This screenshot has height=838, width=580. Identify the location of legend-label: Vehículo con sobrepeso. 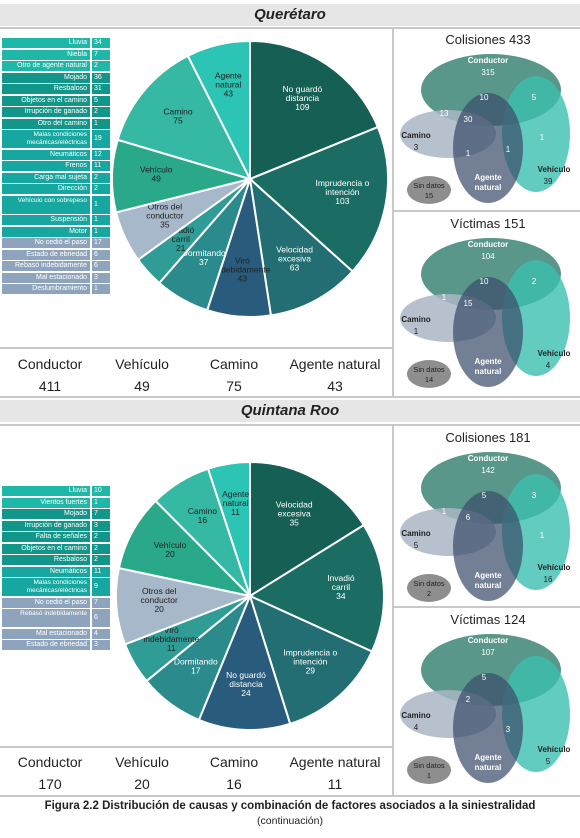
(46, 204).